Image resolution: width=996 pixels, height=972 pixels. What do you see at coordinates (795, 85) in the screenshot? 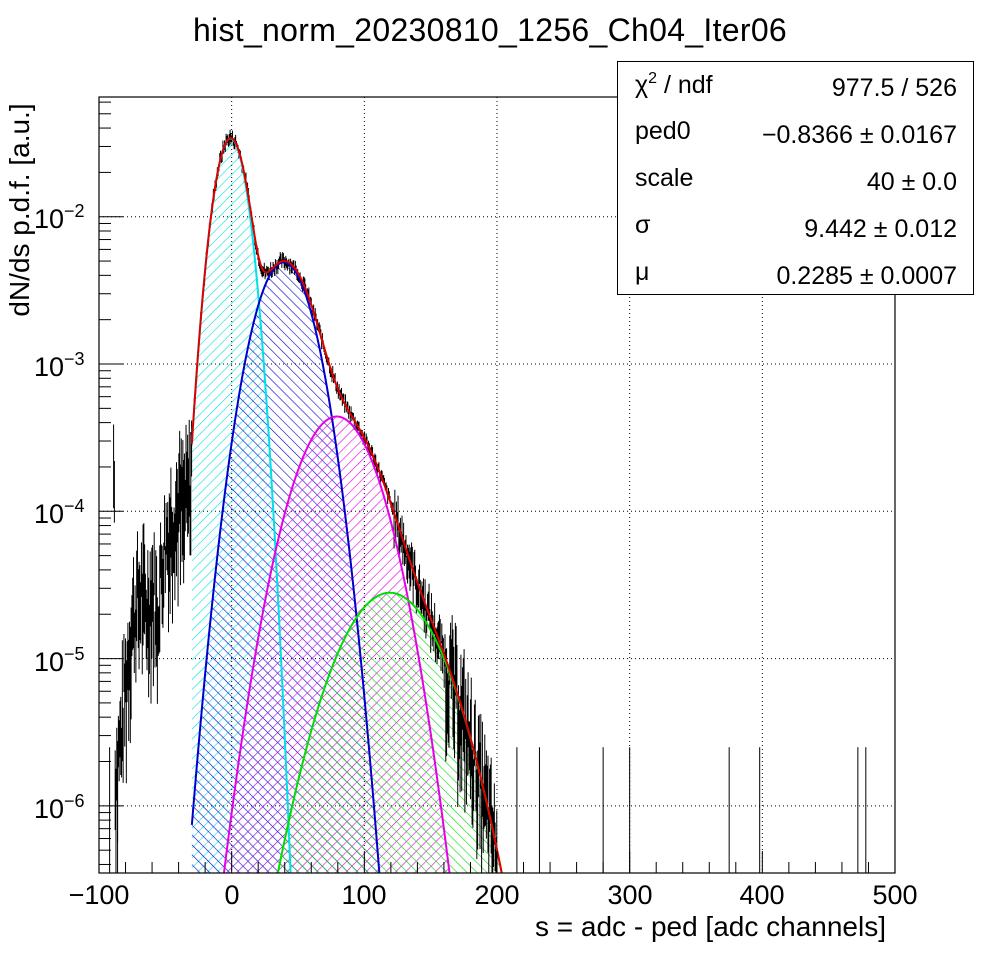
I see `stat-row-chi2: χ2 / ndf 977.5 / 526` at bounding box center [795, 85].